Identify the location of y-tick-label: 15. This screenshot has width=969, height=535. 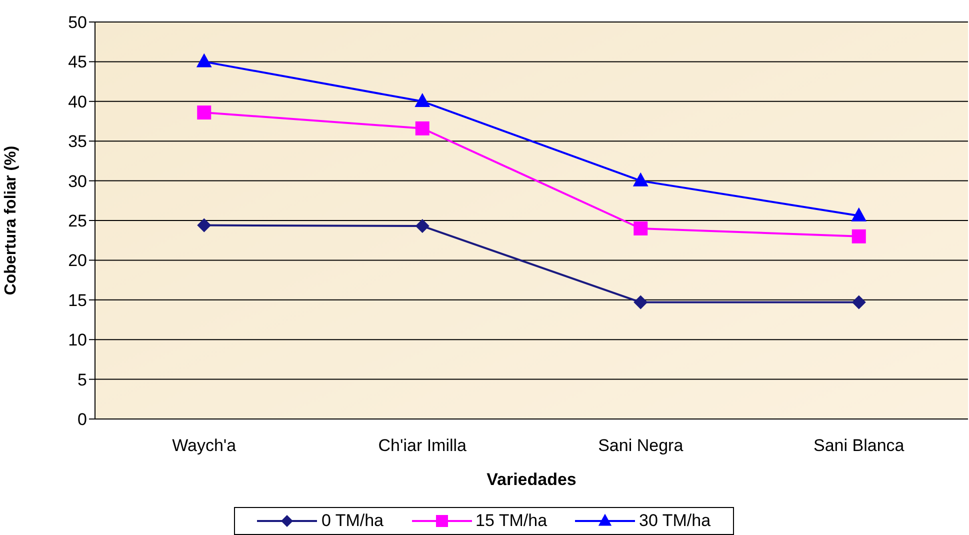
(77, 300).